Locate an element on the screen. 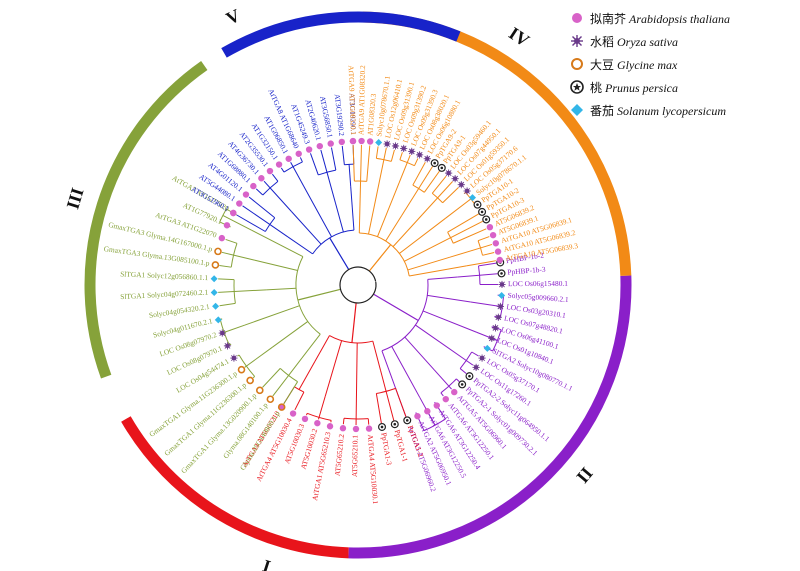 Image resolution: width=800 pixels, height=571 pixels. legend-latin-name: Glycine max is located at coordinates (647, 65).